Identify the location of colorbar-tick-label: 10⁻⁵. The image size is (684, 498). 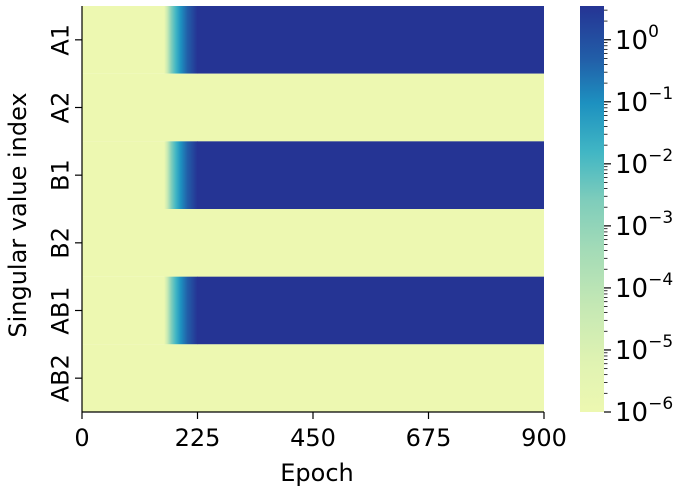
(644, 349).